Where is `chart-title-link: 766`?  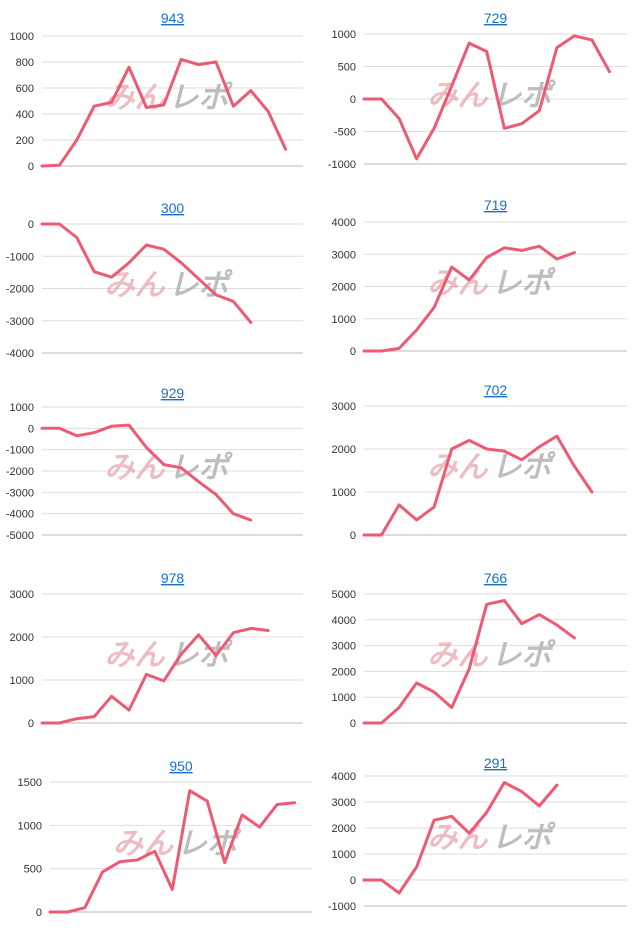
chart-title-link: 766 is located at coordinates (496, 578).